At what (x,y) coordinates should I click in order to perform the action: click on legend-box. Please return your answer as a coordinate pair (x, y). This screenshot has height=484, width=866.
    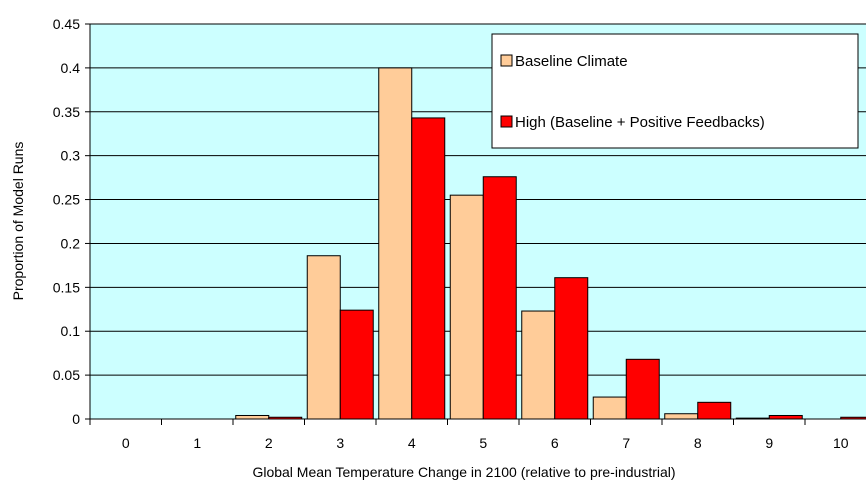
    Looking at the image, I should click on (675, 91).